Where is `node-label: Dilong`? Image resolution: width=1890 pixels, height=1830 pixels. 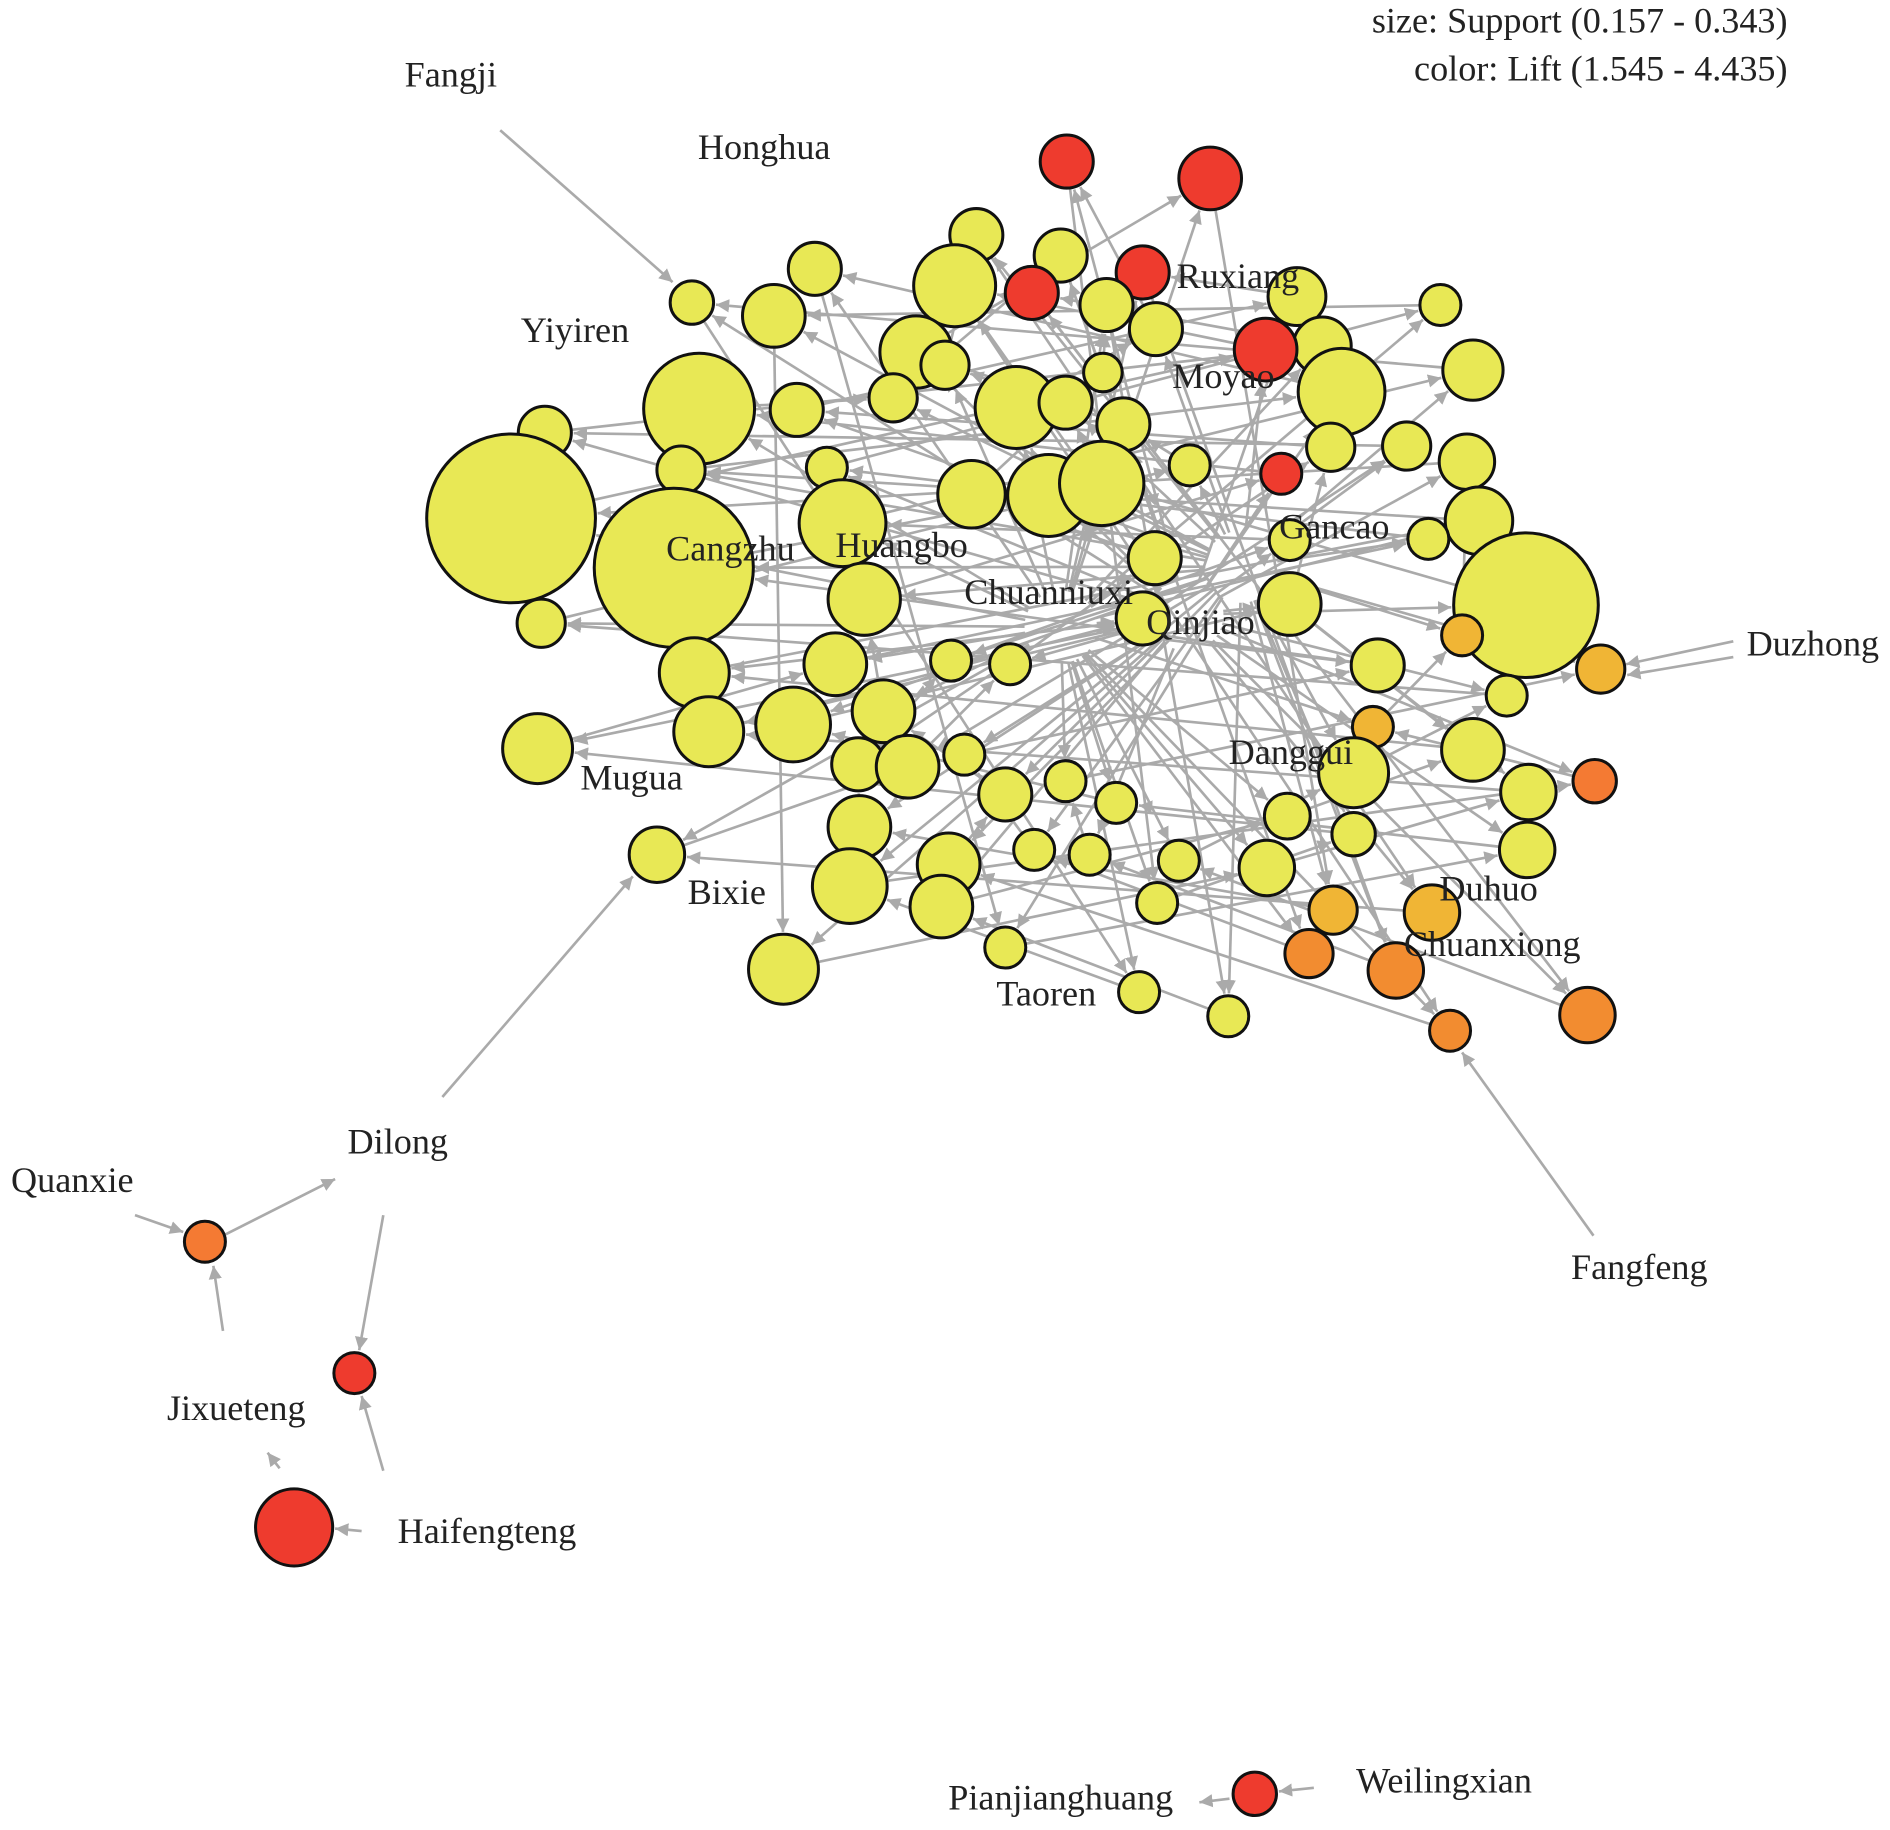 node-label: Dilong is located at coordinates (398, 1142).